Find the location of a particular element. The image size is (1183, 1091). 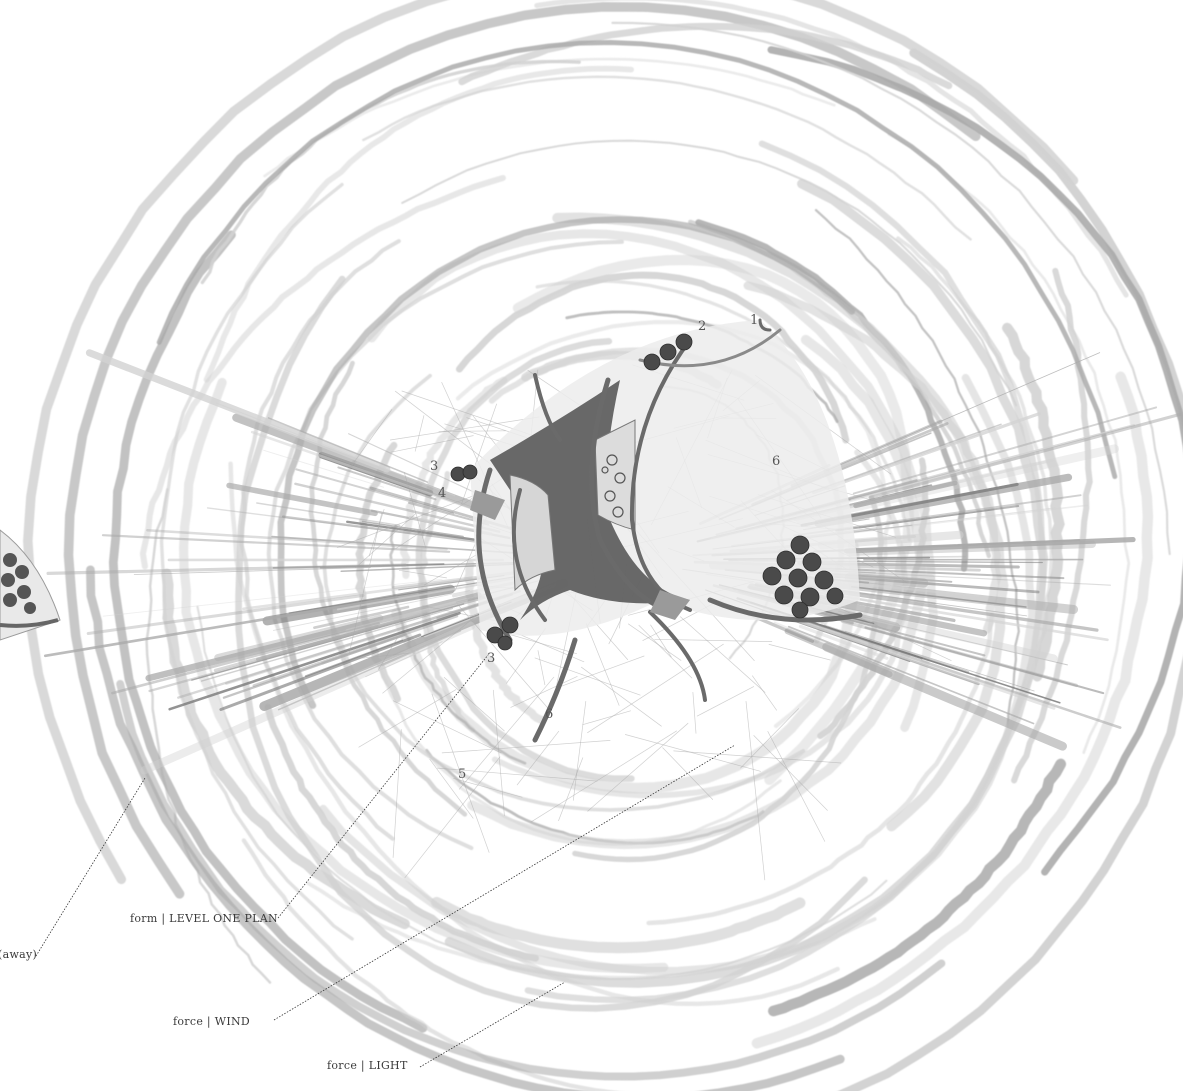

leader-wind is located at coordinates (504, 882).